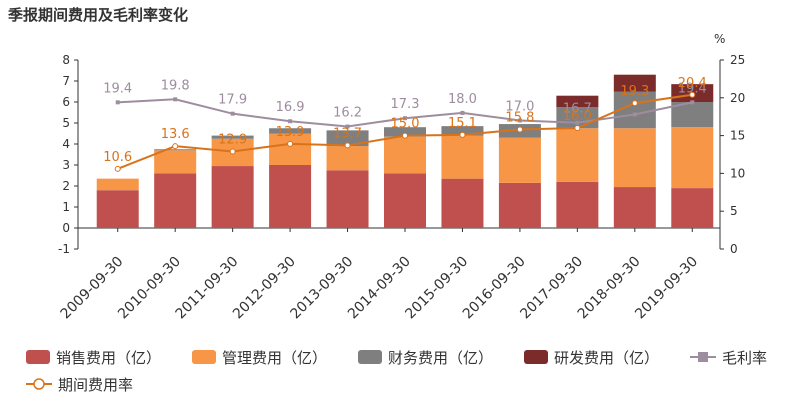 The image size is (800, 400). What do you see at coordinates (66, 102) in the screenshot?
I see `left-tick-label: 6` at bounding box center [66, 102].